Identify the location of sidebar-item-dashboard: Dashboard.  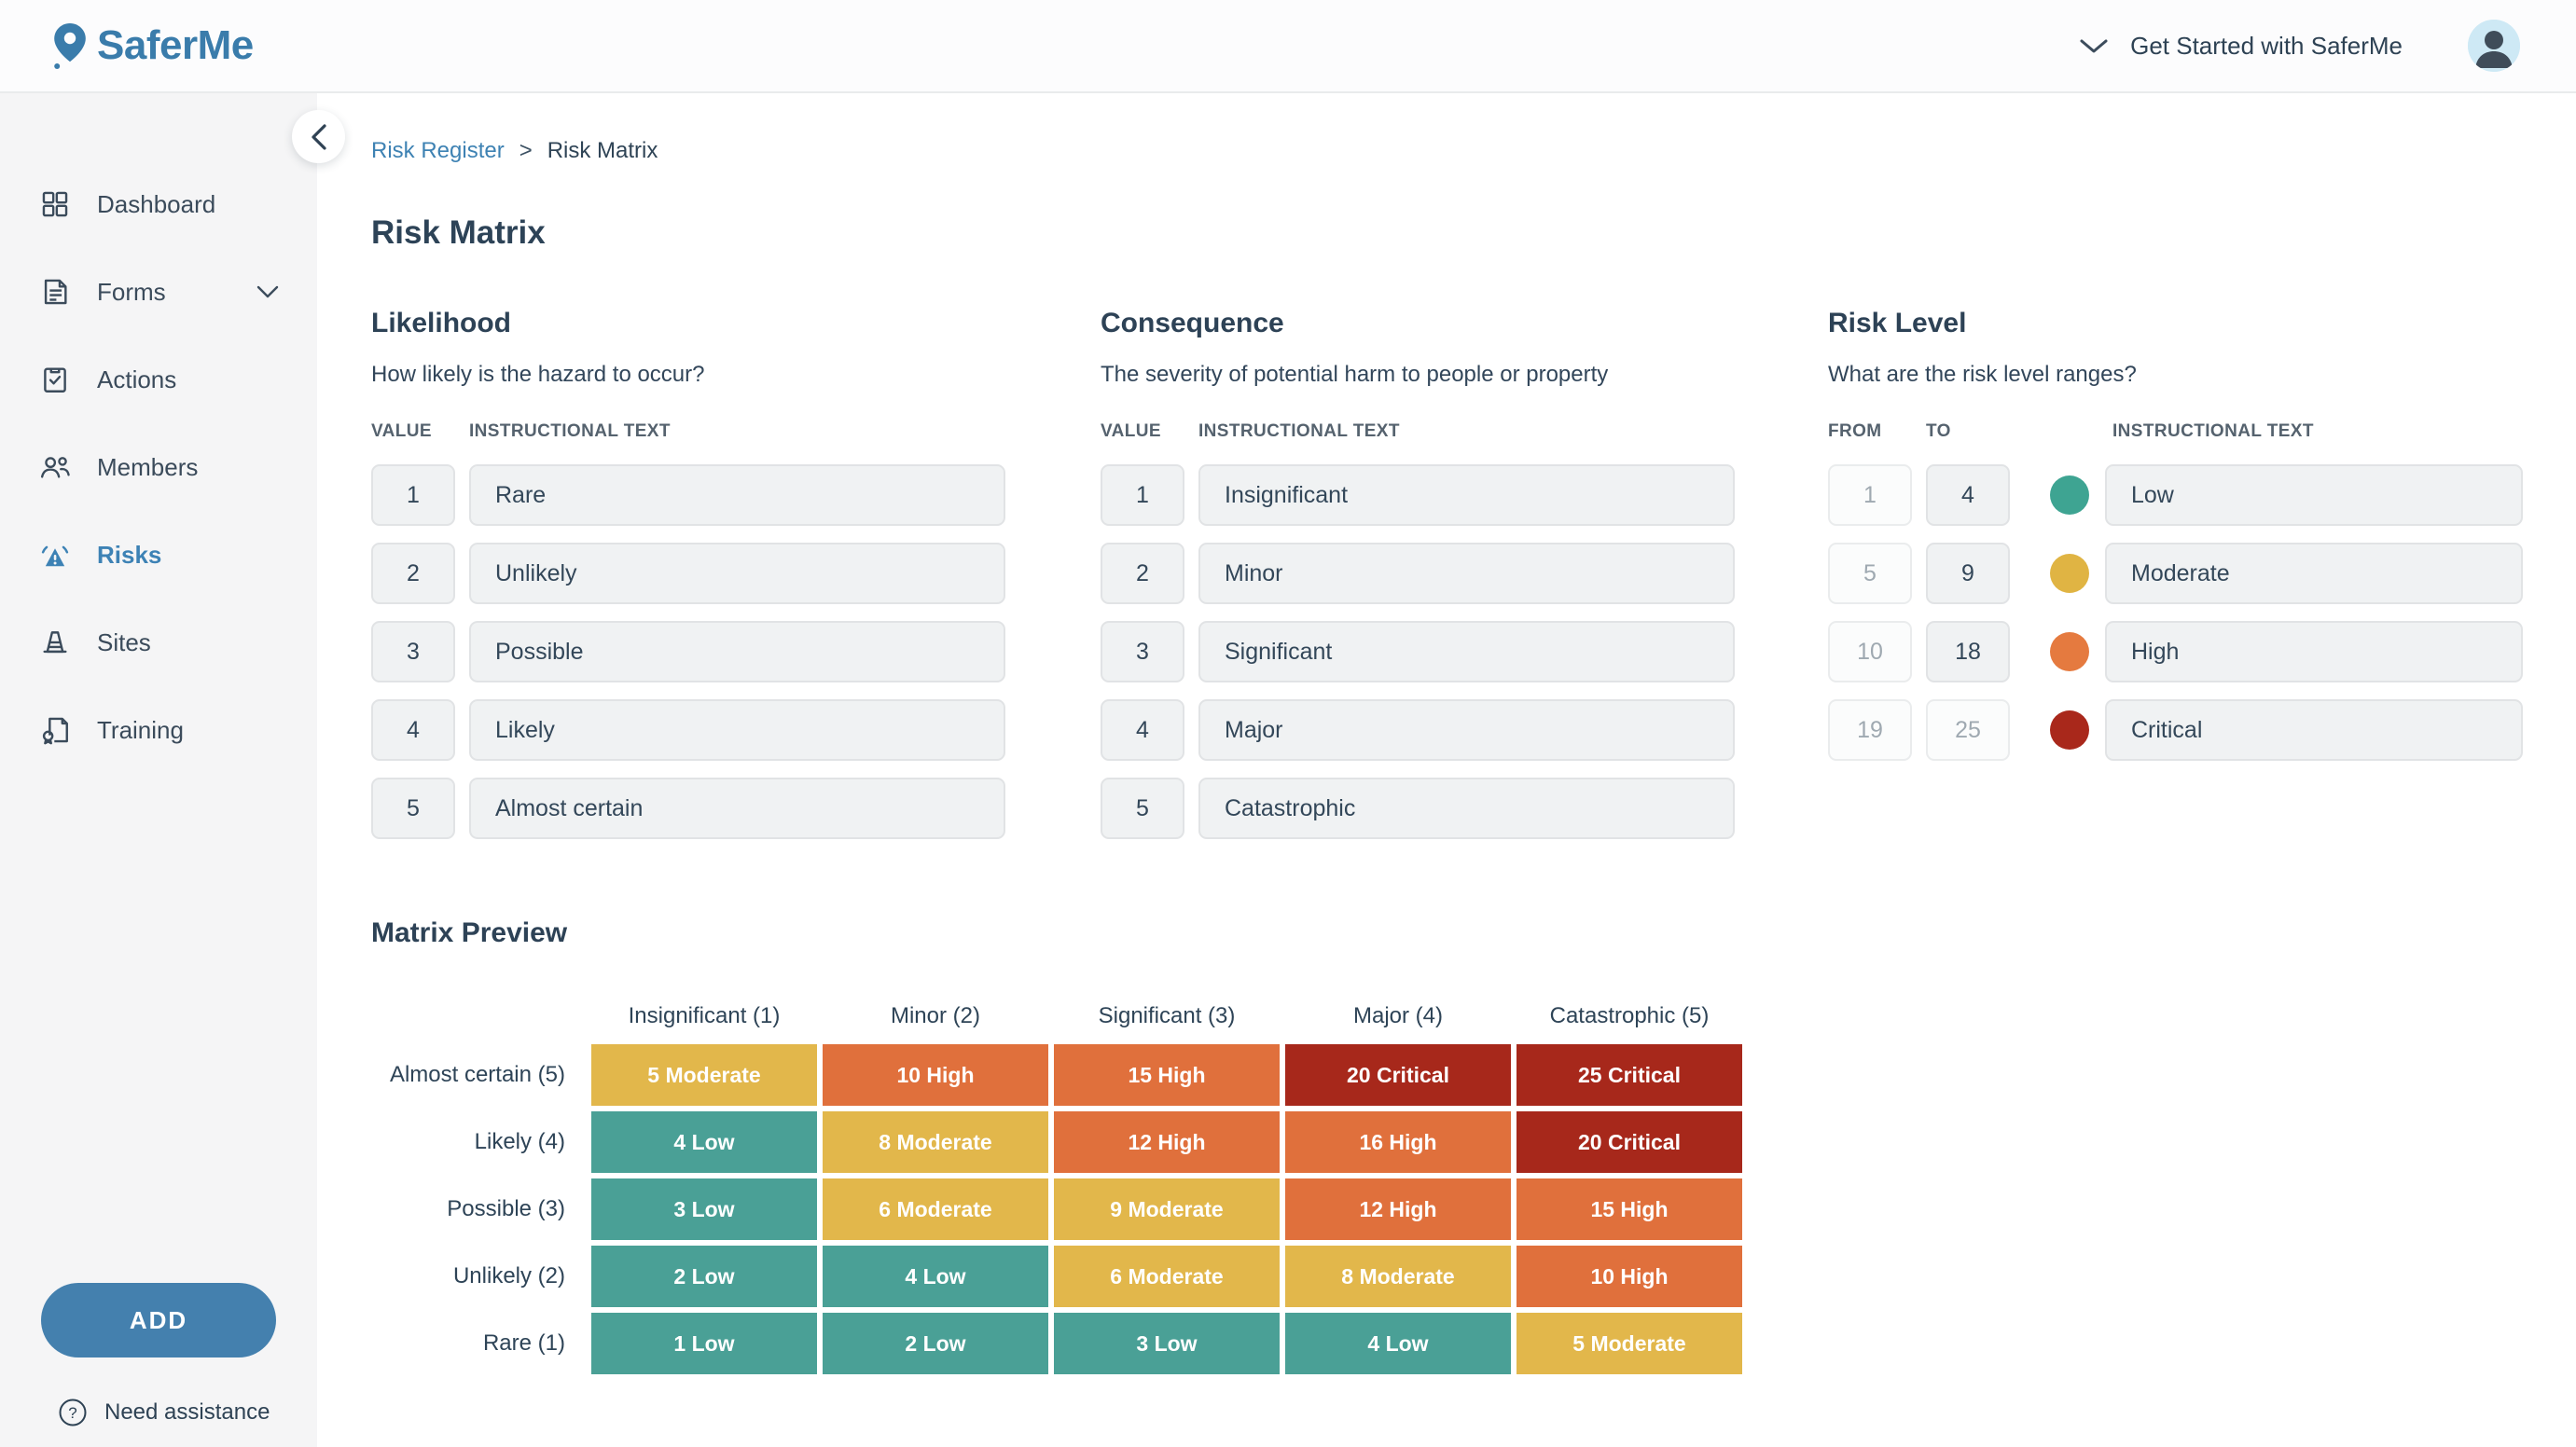
(158, 204).